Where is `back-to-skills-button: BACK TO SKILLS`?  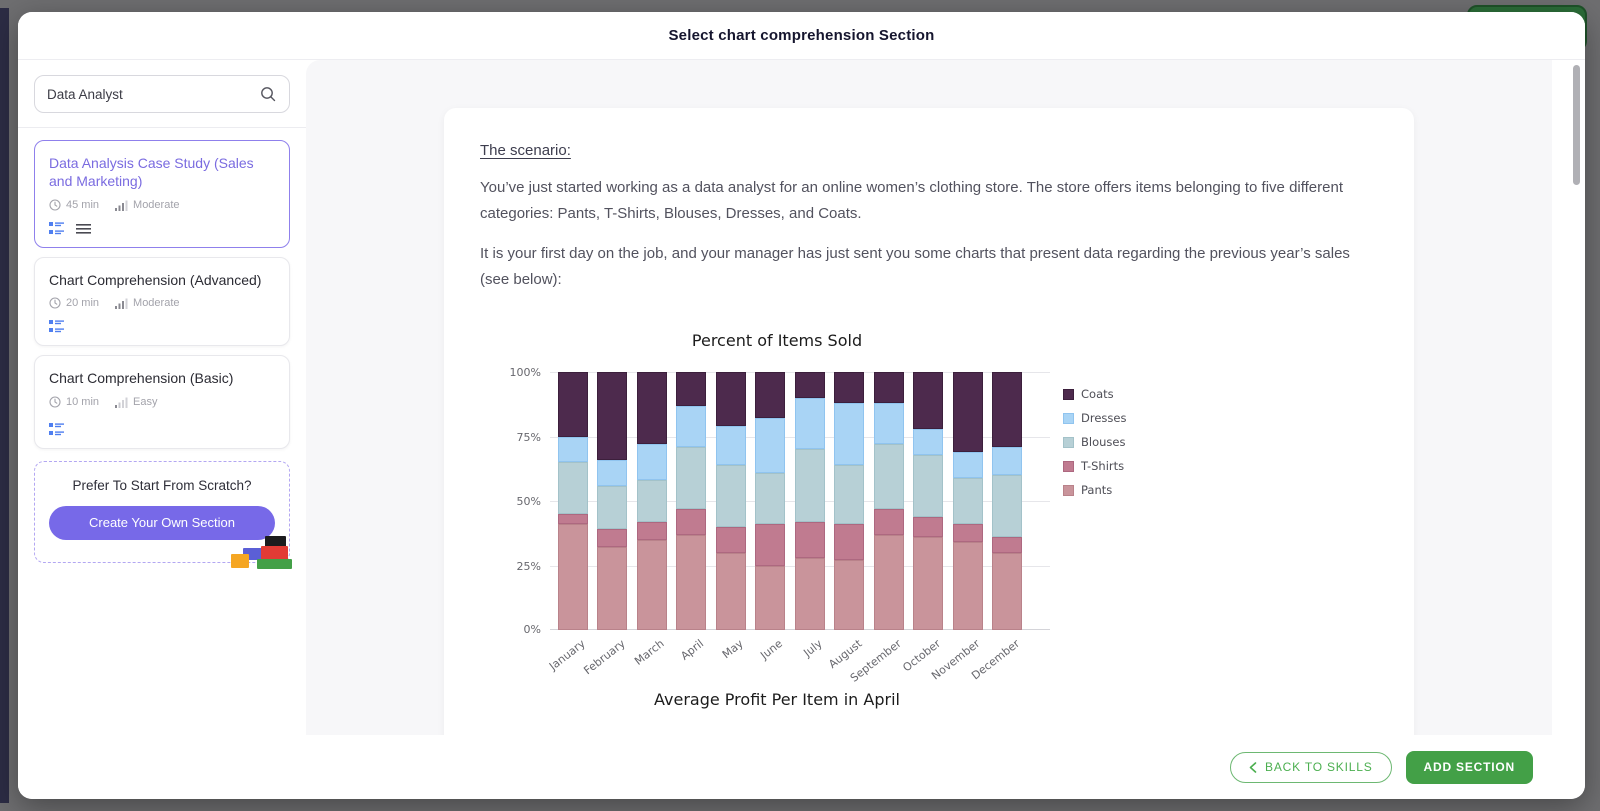 back-to-skills-button: BACK TO SKILLS is located at coordinates (1311, 767).